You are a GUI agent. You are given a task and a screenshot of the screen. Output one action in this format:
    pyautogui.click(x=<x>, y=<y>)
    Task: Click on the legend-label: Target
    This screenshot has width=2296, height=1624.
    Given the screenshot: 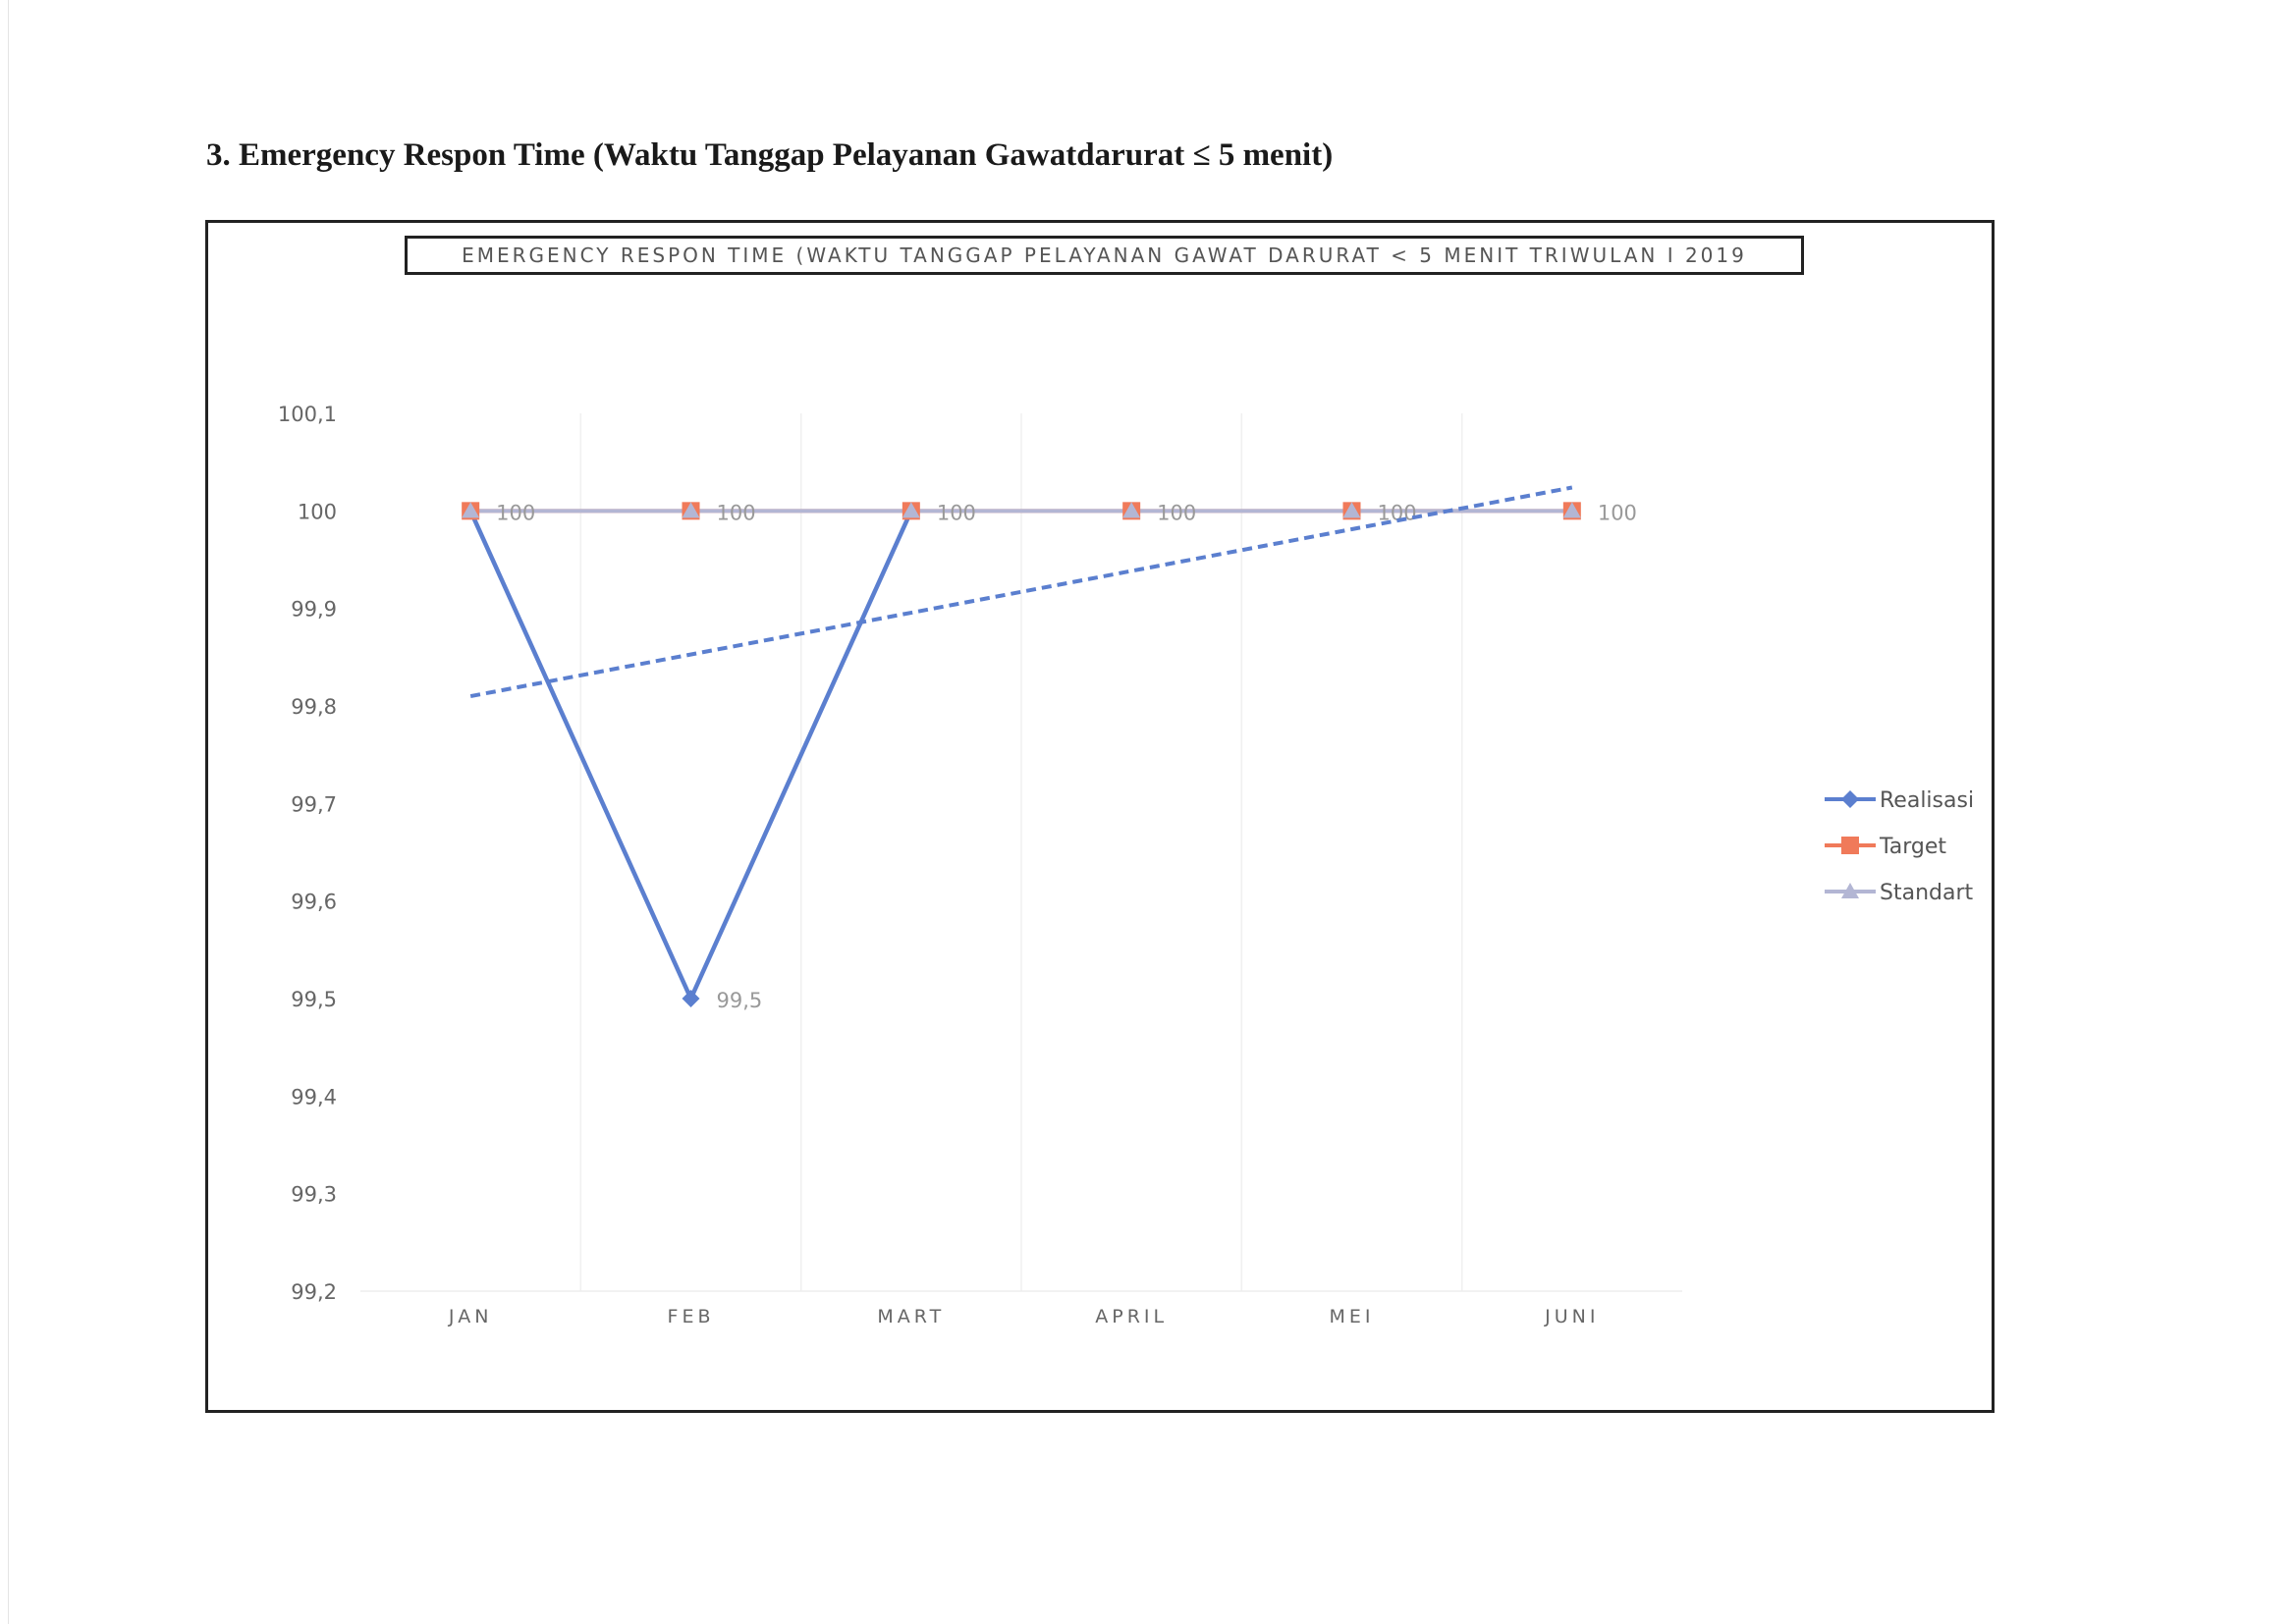 What is the action you would take?
    pyautogui.click(x=1912, y=847)
    